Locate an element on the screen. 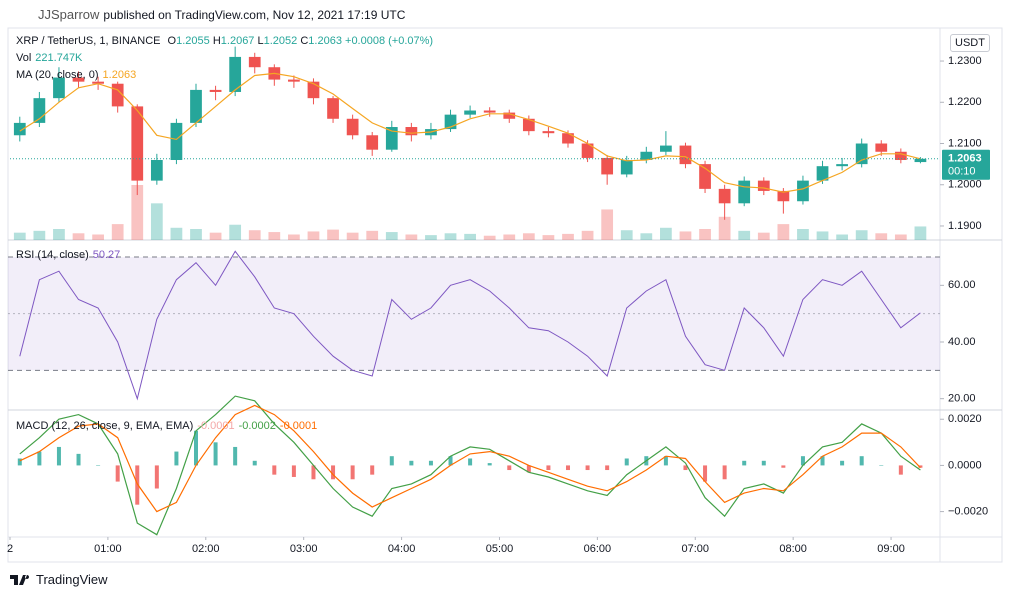  volume-legend: Vol 221.747K is located at coordinates (51, 58).